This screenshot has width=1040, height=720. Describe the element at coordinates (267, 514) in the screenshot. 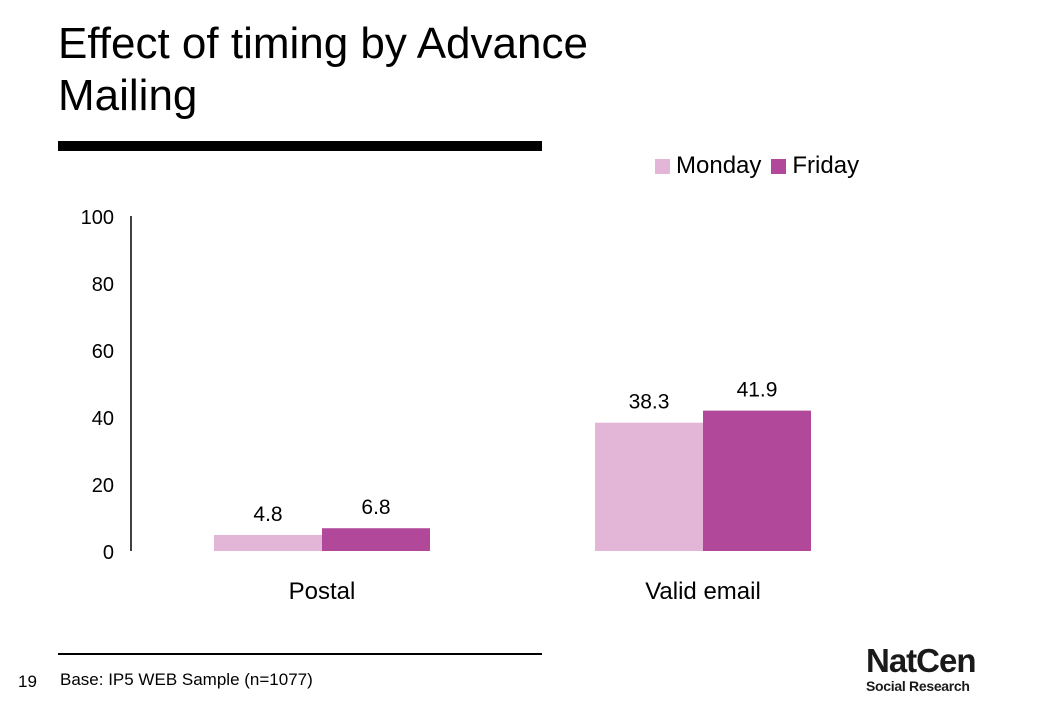

I see `data-label: 4.8` at that location.